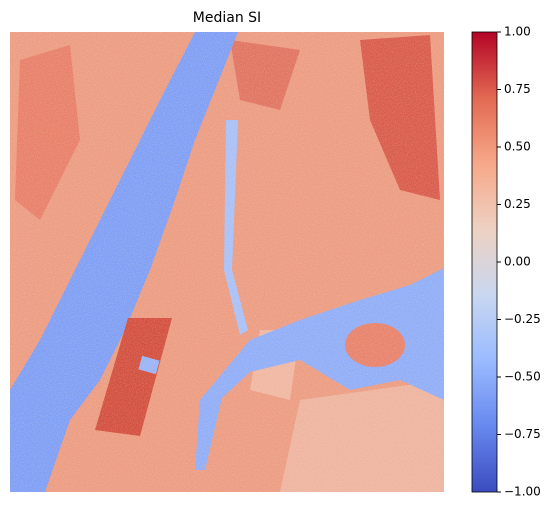  I want to click on colorbar-tick-label: 0.25, so click(517, 204).